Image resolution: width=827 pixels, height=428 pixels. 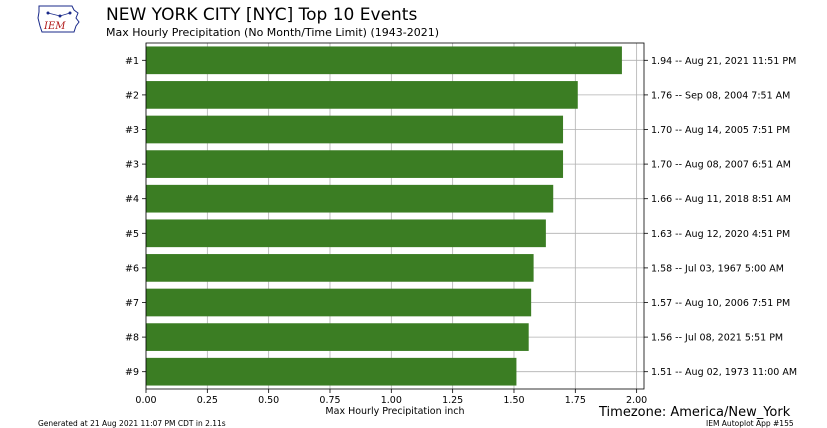 What do you see at coordinates (132, 165) in the screenshot?
I see `y-tick-label-3: #3` at bounding box center [132, 165].